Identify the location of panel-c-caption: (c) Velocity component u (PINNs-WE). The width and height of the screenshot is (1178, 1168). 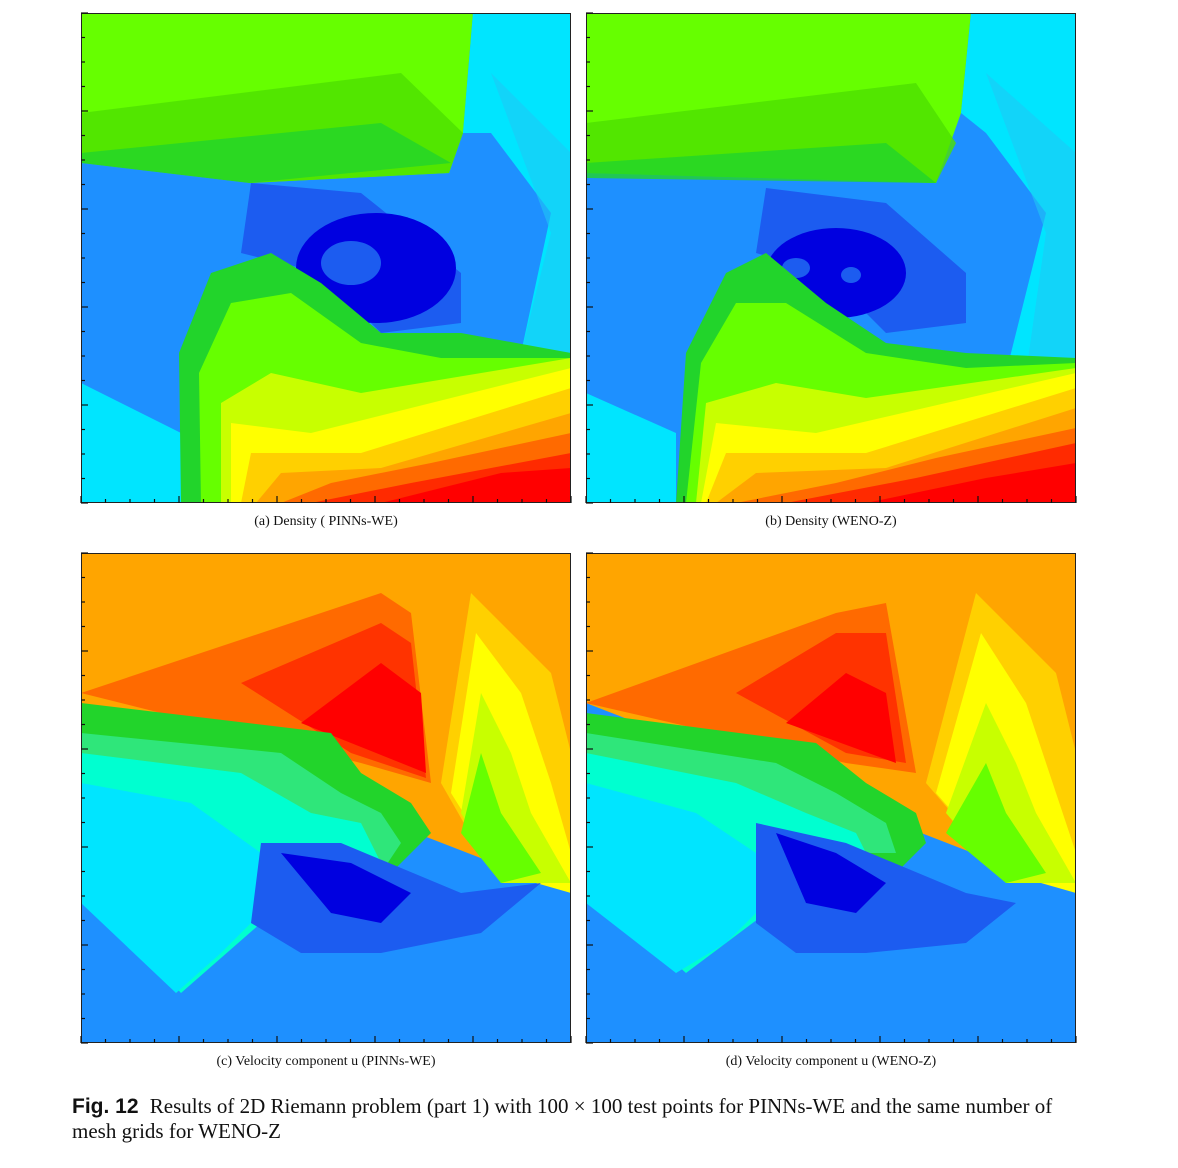
(326, 1061).